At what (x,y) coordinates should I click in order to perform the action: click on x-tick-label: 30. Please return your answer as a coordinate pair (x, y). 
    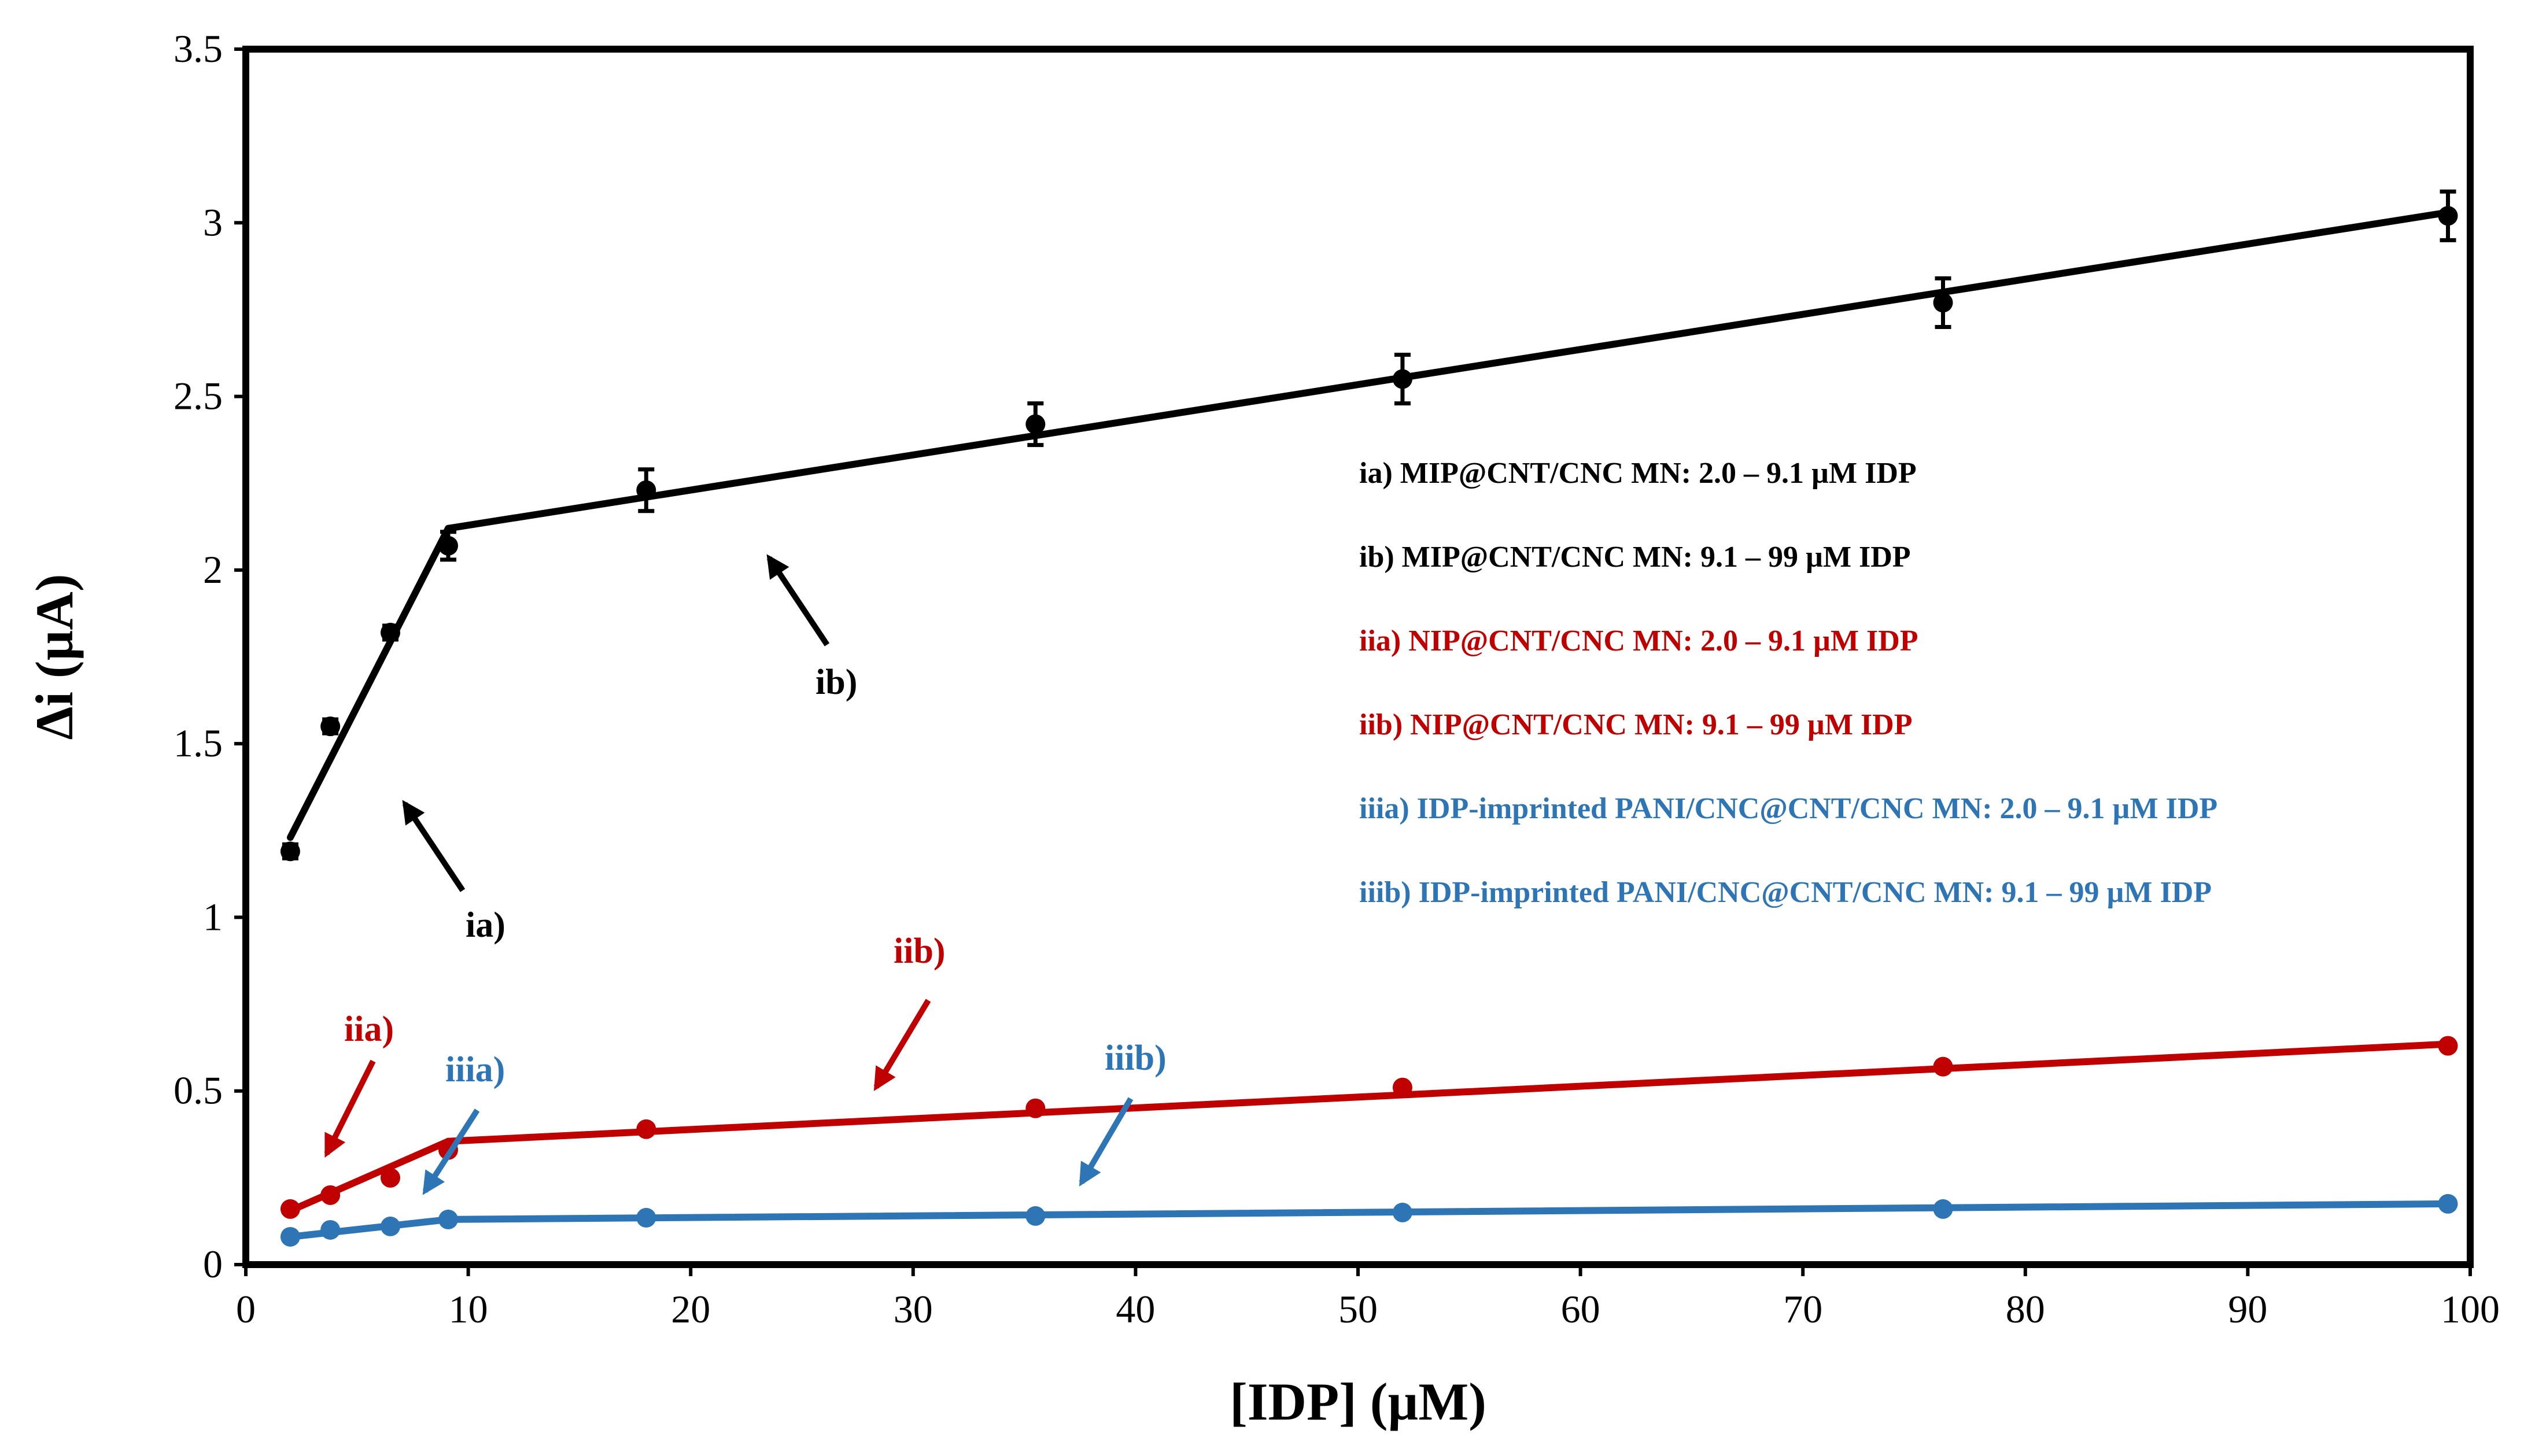
    Looking at the image, I should click on (913, 1309).